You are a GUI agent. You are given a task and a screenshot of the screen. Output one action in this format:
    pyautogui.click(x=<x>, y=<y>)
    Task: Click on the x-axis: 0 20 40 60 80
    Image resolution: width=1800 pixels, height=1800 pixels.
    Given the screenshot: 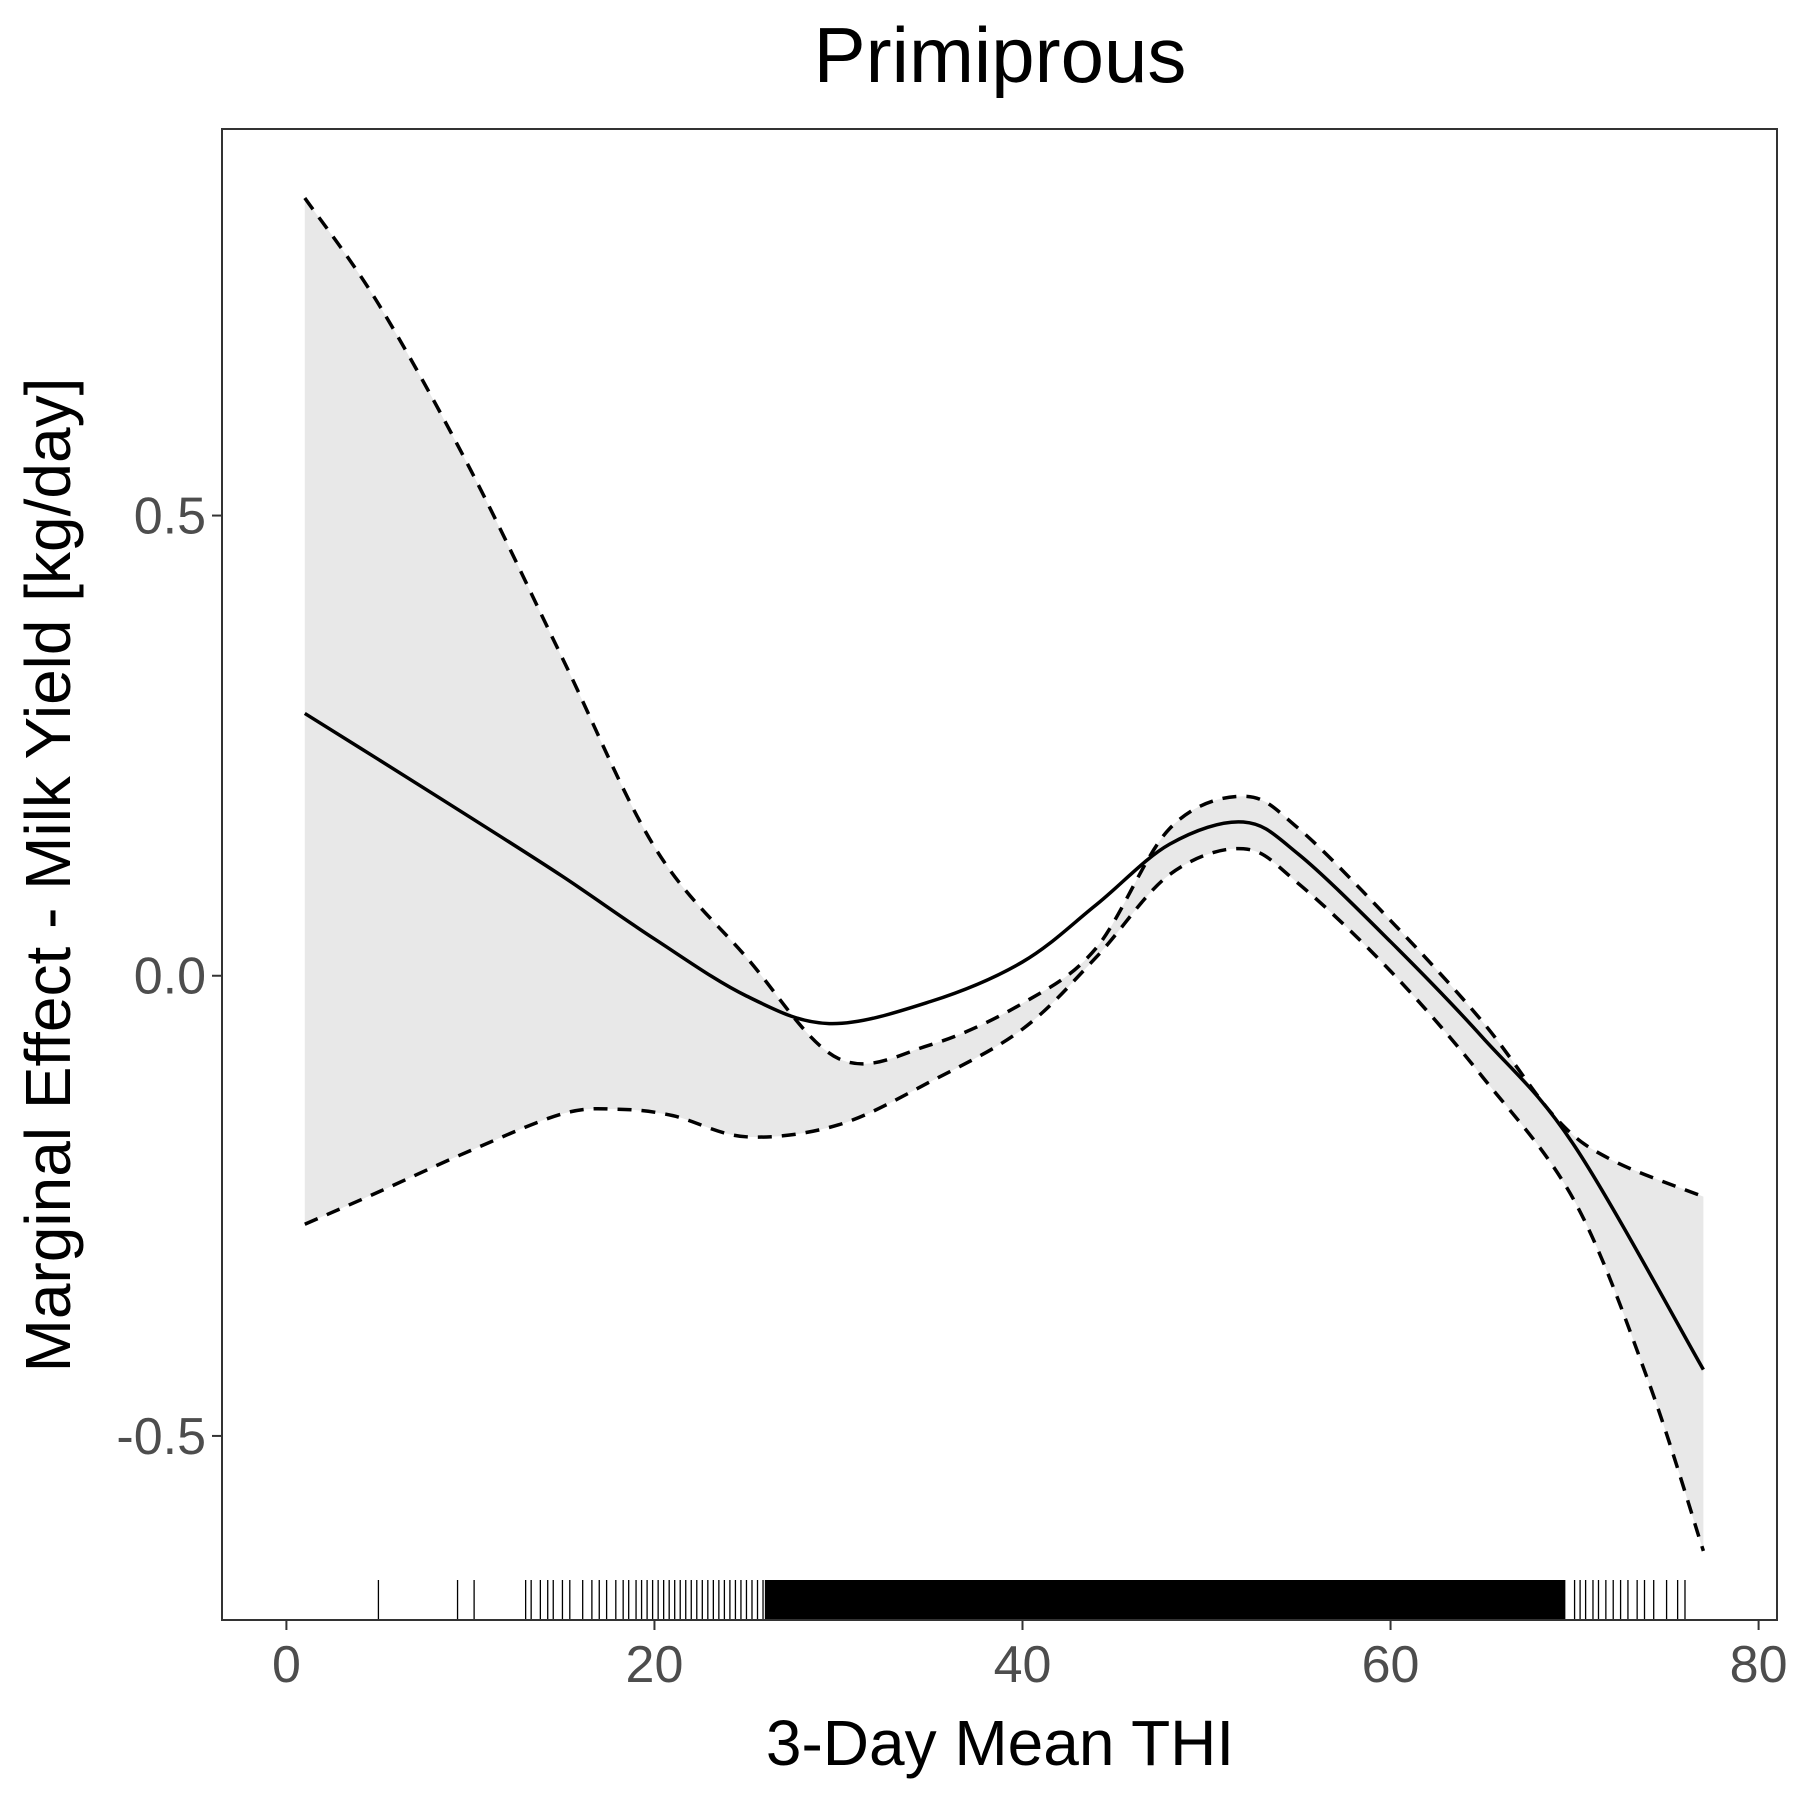 What is the action you would take?
    pyautogui.click(x=1030, y=1657)
    